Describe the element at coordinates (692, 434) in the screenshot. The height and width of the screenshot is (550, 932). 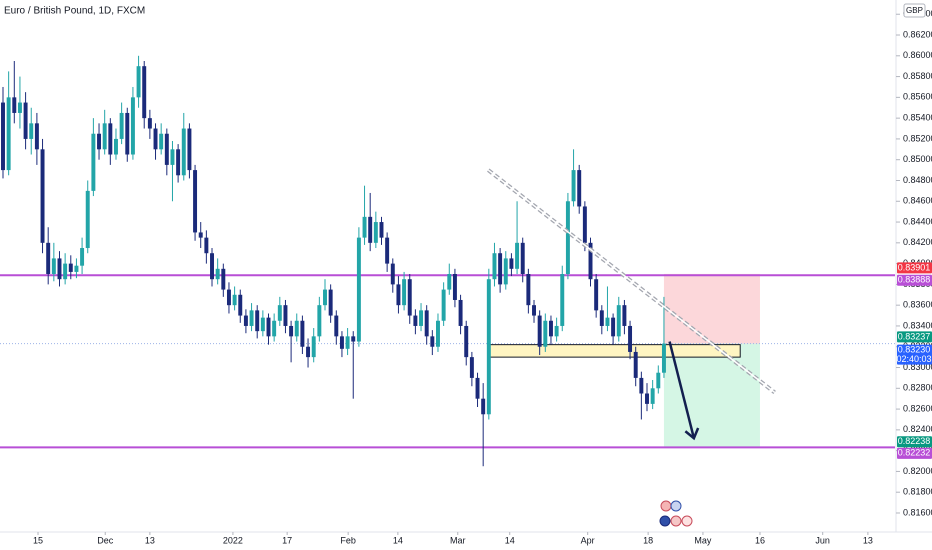
I see `arrow-head` at that location.